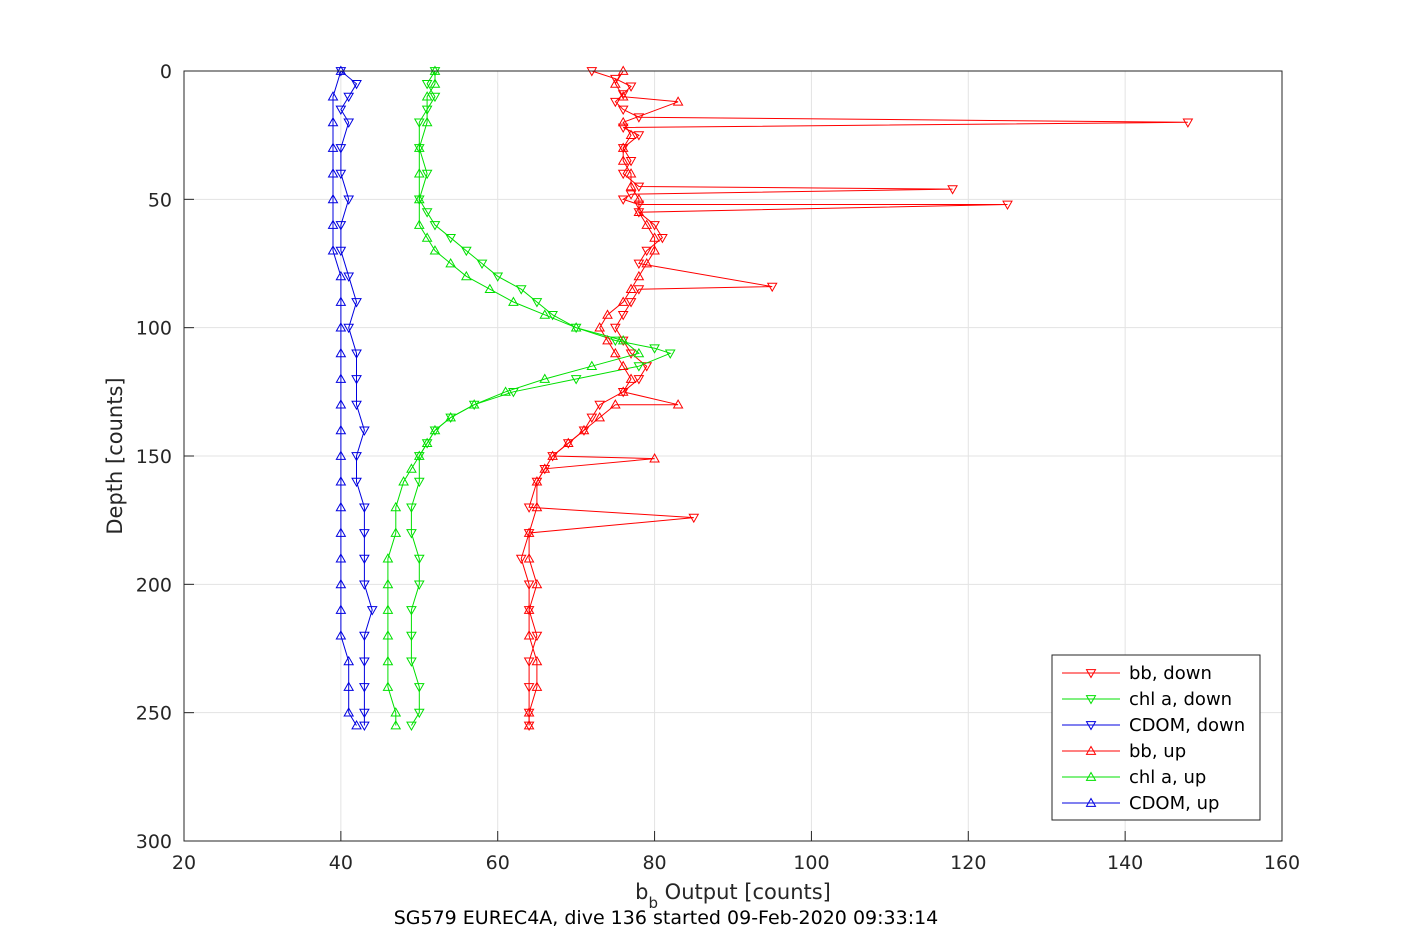 The width and height of the screenshot is (1417, 945). I want to click on y-tick-label: 100, so click(154, 329).